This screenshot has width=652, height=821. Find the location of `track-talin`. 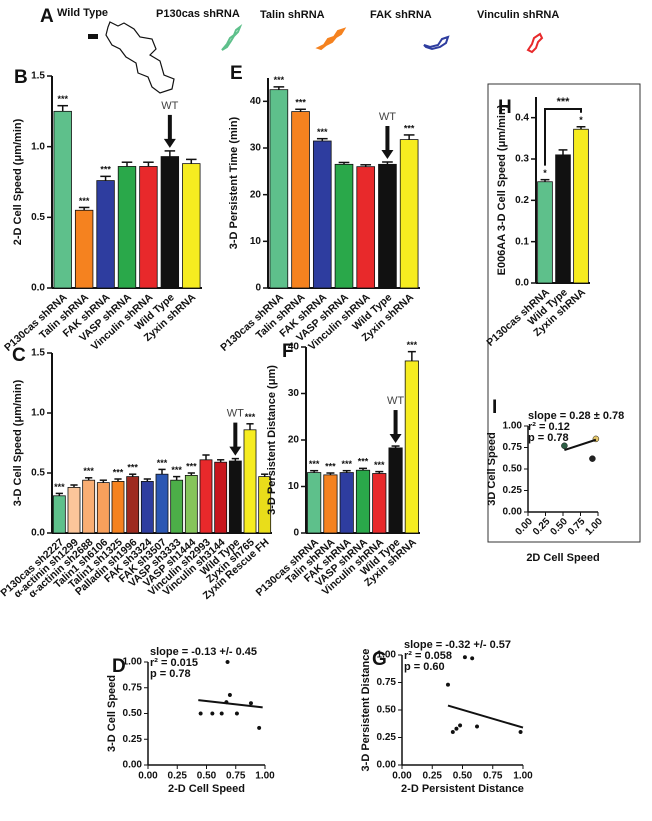

track-talin is located at coordinates (331, 39).